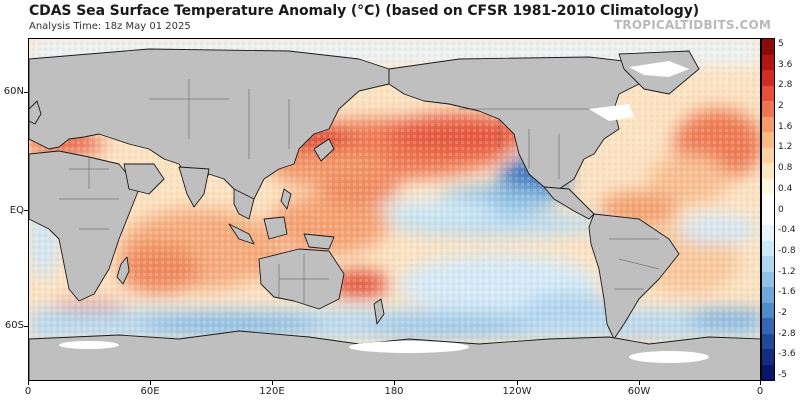 This screenshot has width=800, height=400. Describe the element at coordinates (16, 210) in the screenshot. I see `lat-label-eq: EQ` at that location.